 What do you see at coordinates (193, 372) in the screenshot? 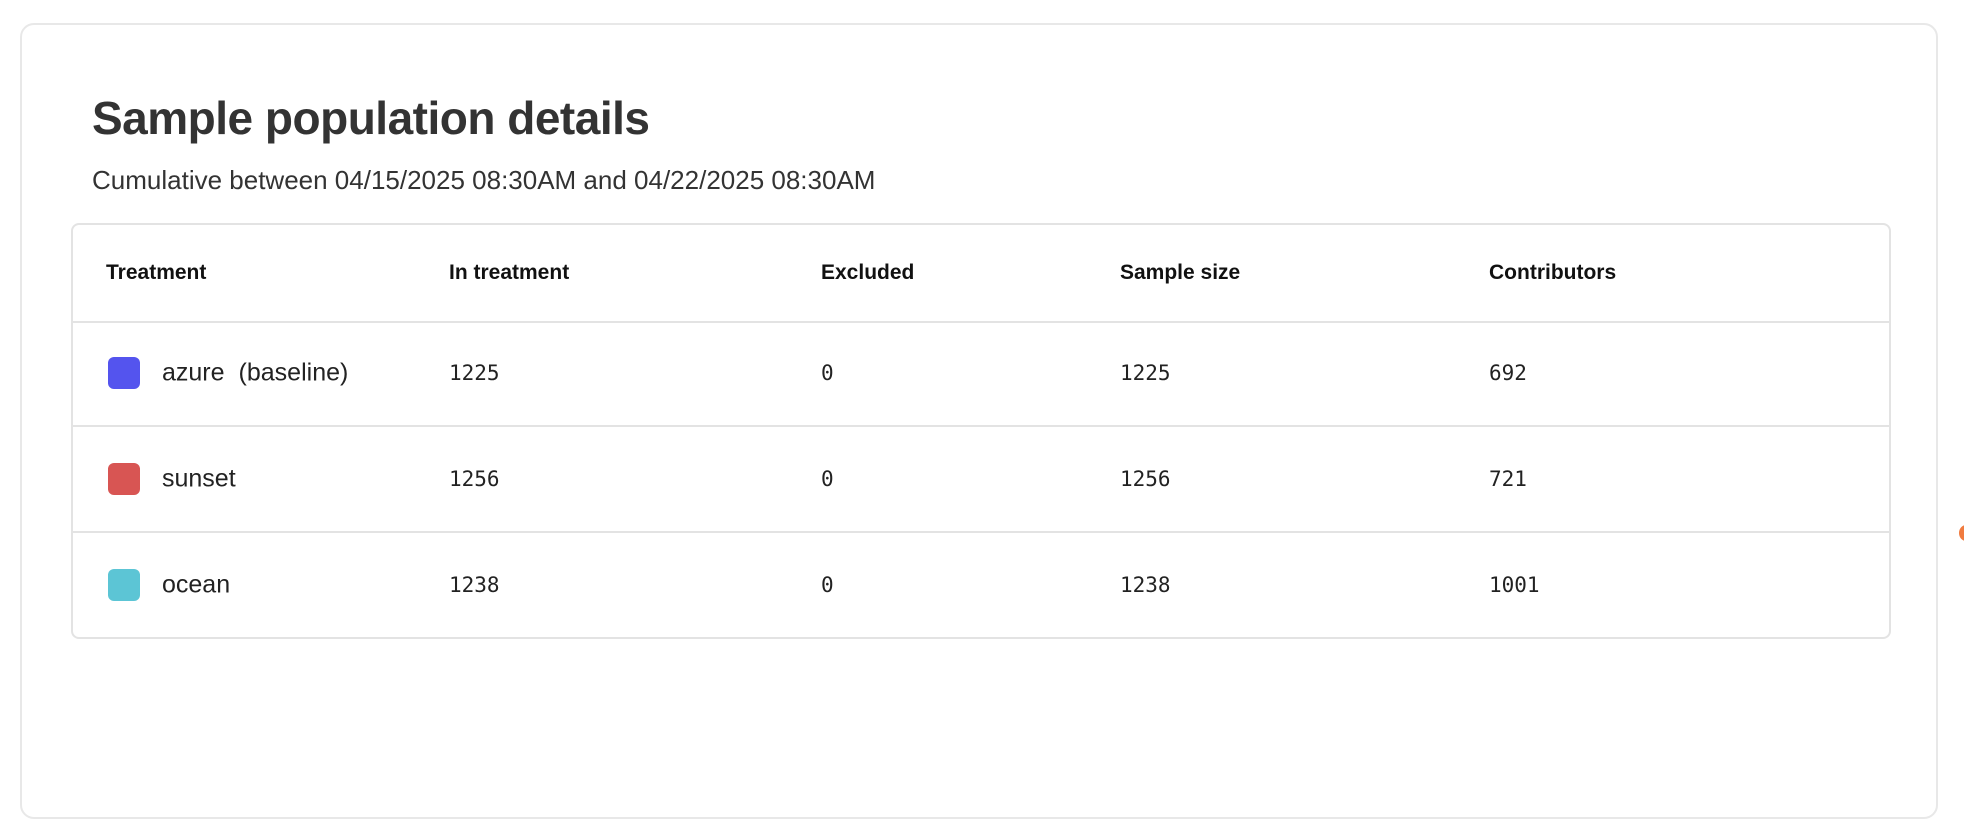
I see `treatment-label: azure` at bounding box center [193, 372].